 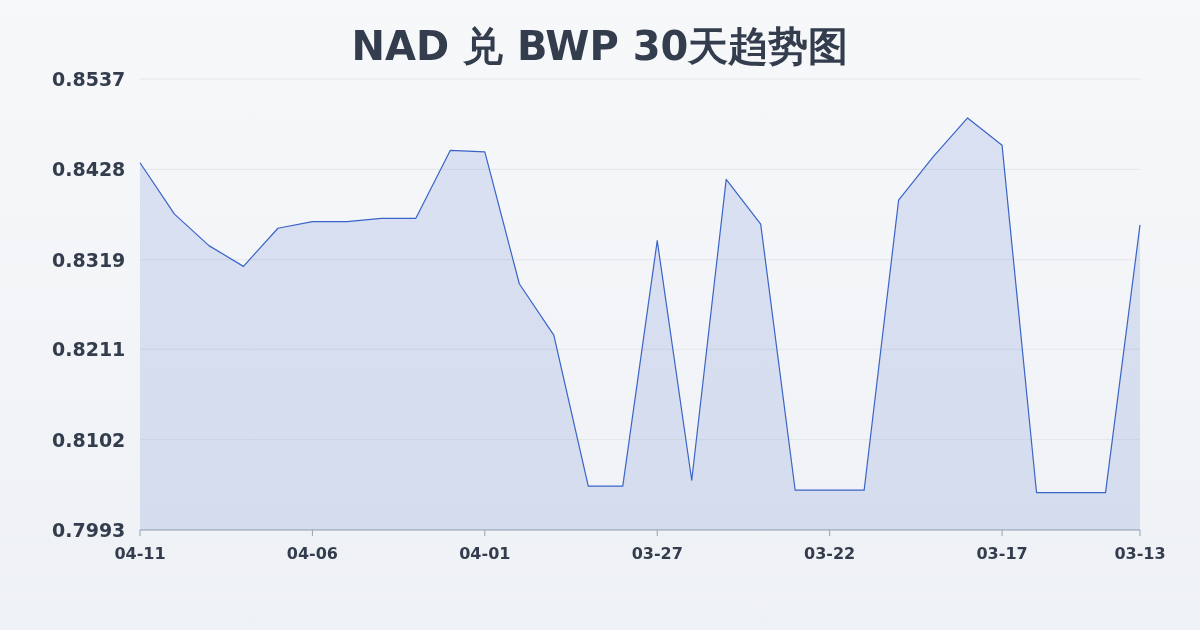 What do you see at coordinates (89, 79) in the screenshot?
I see `y-tick-label: 0.8537` at bounding box center [89, 79].